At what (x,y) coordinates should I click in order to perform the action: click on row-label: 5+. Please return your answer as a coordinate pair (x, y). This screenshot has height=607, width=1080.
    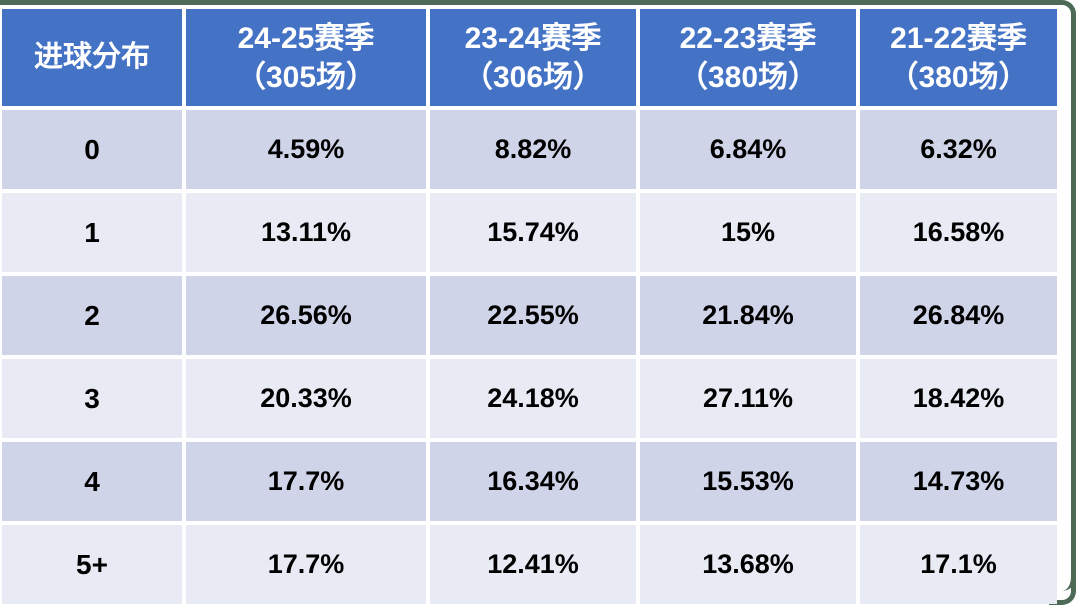
    Looking at the image, I should click on (92, 564).